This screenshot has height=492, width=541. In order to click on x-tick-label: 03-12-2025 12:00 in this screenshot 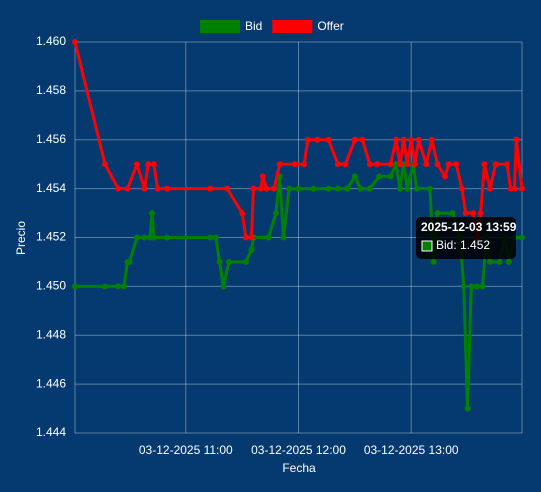, I will do `click(298, 450)`.